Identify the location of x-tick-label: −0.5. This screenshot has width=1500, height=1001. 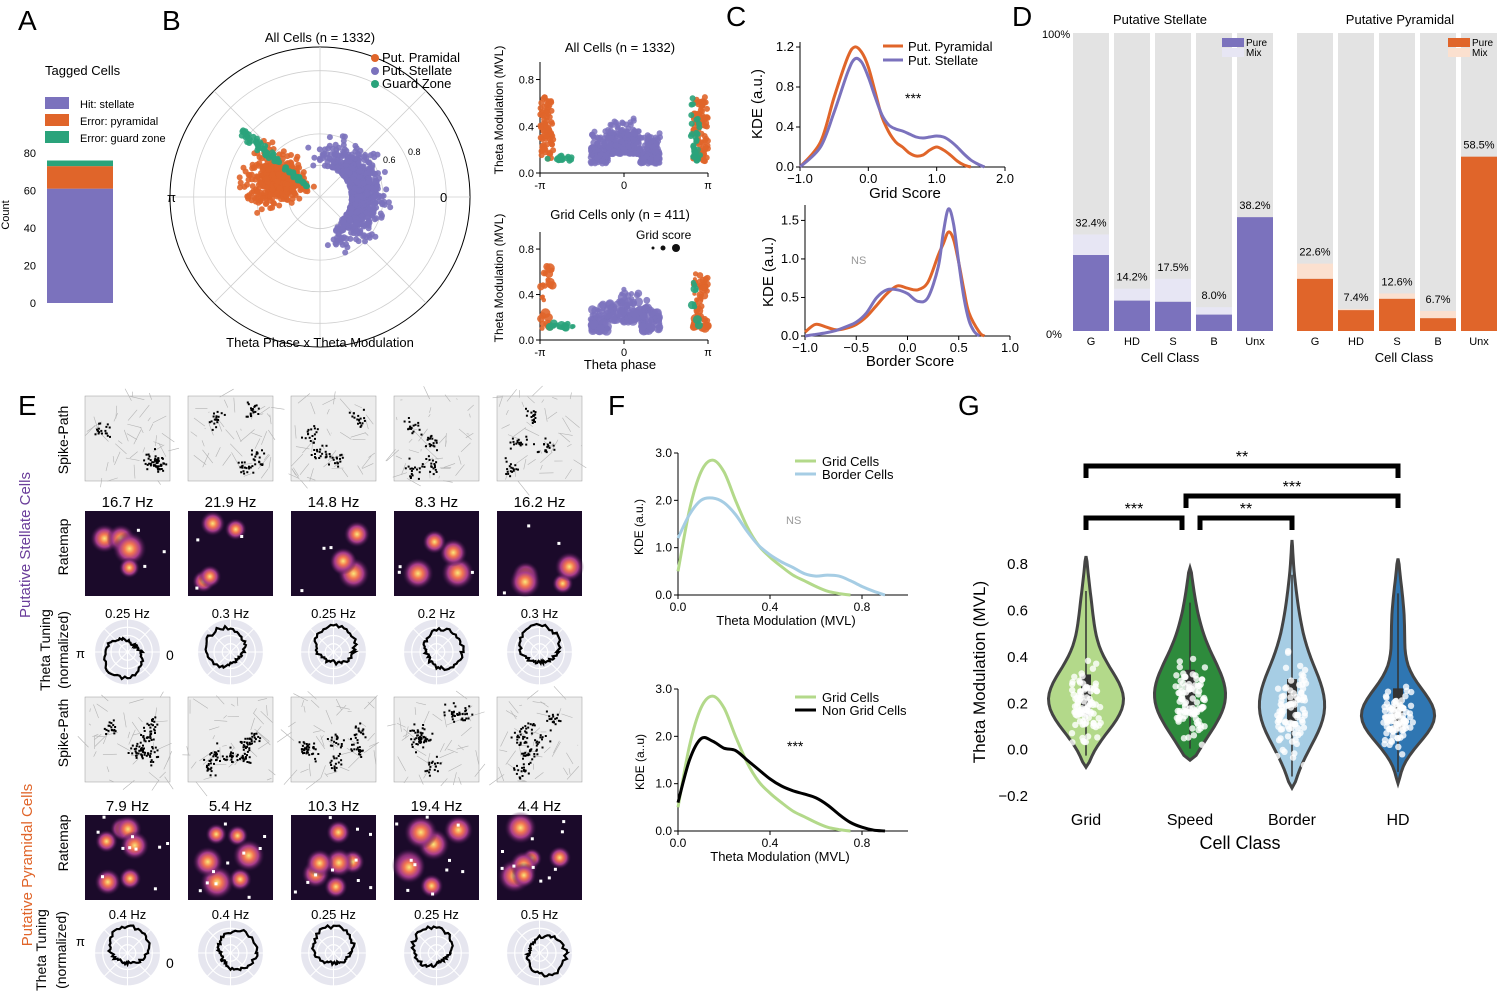
(856, 347).